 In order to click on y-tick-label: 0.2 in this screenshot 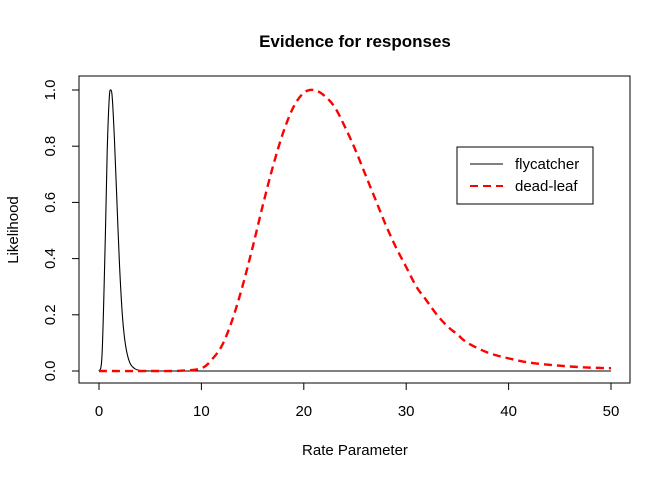, I will do `click(50, 314)`.